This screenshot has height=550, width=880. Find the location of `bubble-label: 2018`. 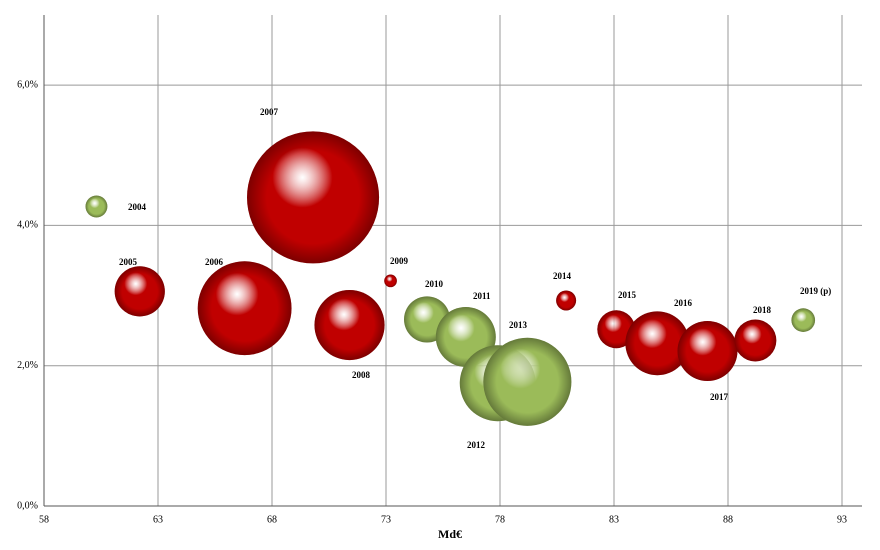

bubble-label: 2018 is located at coordinates (762, 310).